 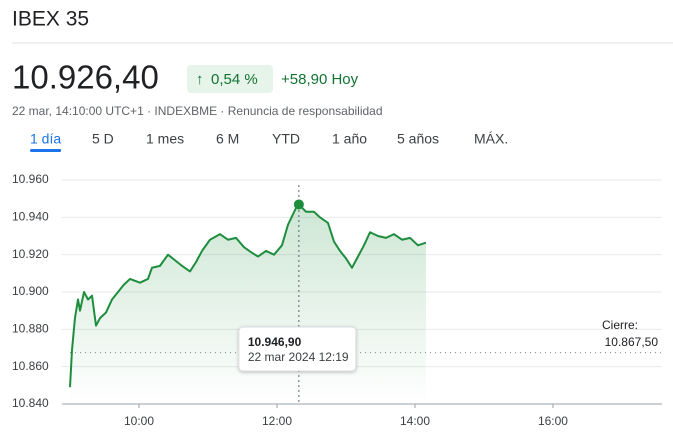 I want to click on tab: 5 D, so click(x=103, y=139).